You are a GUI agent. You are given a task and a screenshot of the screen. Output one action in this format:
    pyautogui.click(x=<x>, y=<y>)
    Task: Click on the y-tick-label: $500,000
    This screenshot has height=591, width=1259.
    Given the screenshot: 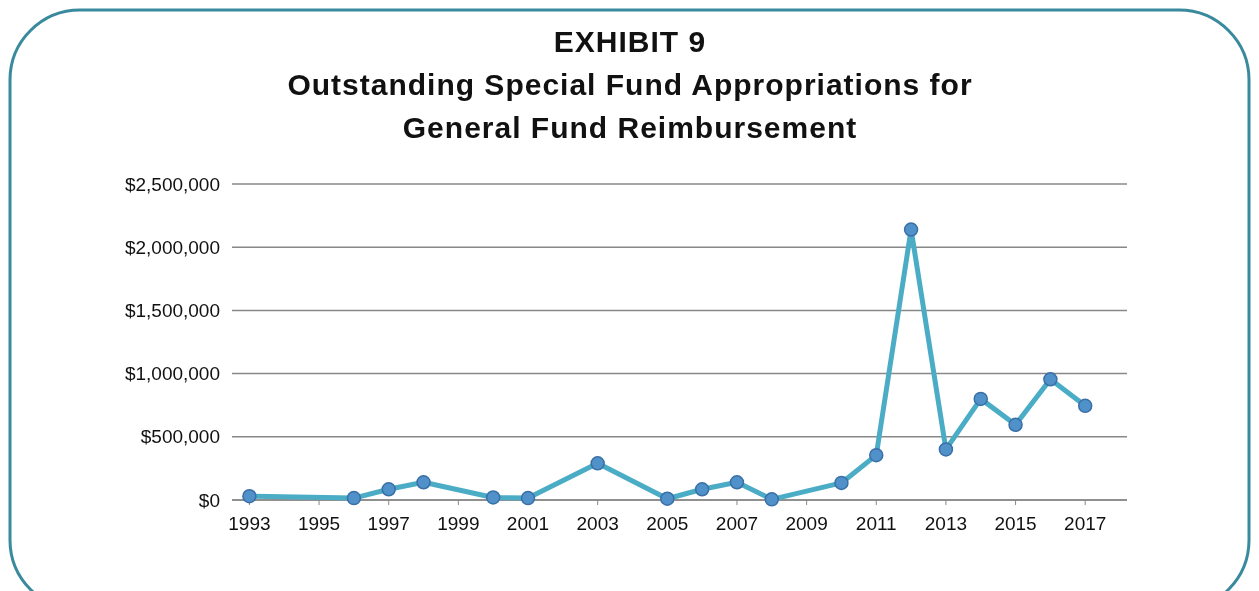 What is the action you would take?
    pyautogui.click(x=180, y=437)
    